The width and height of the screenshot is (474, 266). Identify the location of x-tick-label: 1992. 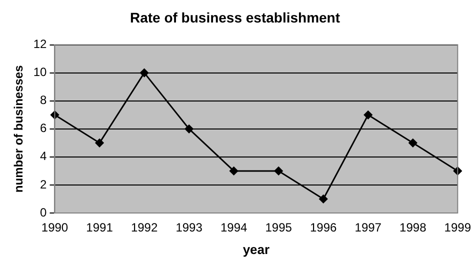
(144, 227).